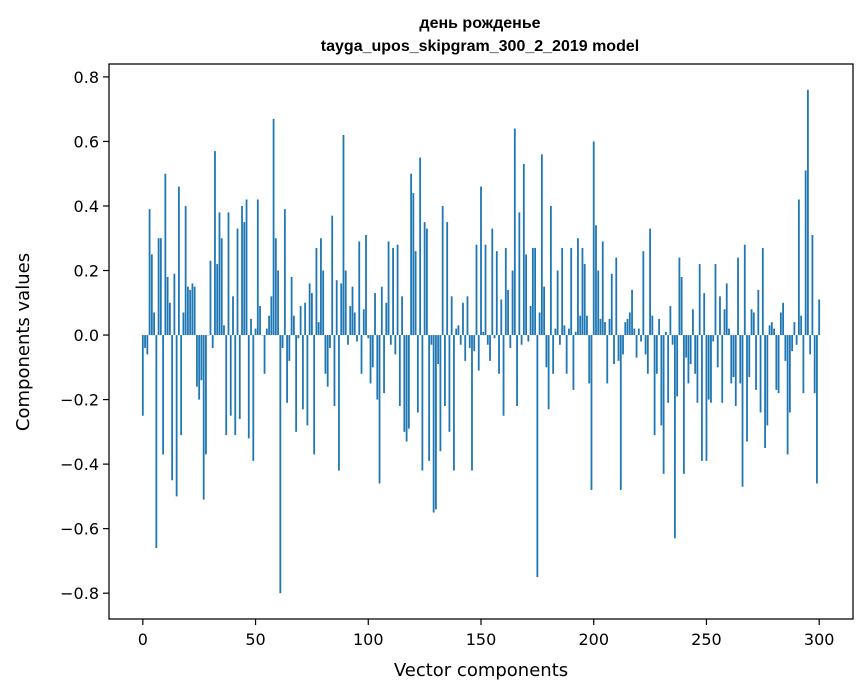  What do you see at coordinates (481, 639) in the screenshot?
I see `x-tick-label: 150` at bounding box center [481, 639].